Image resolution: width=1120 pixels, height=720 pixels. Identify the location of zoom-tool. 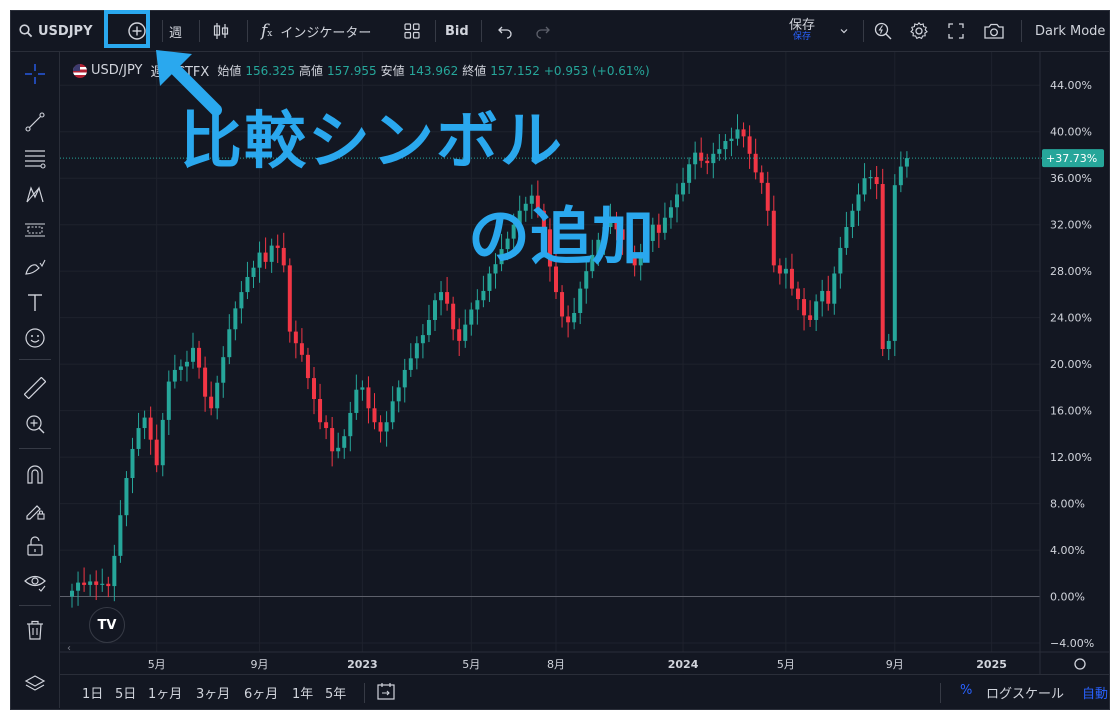
(35, 424).